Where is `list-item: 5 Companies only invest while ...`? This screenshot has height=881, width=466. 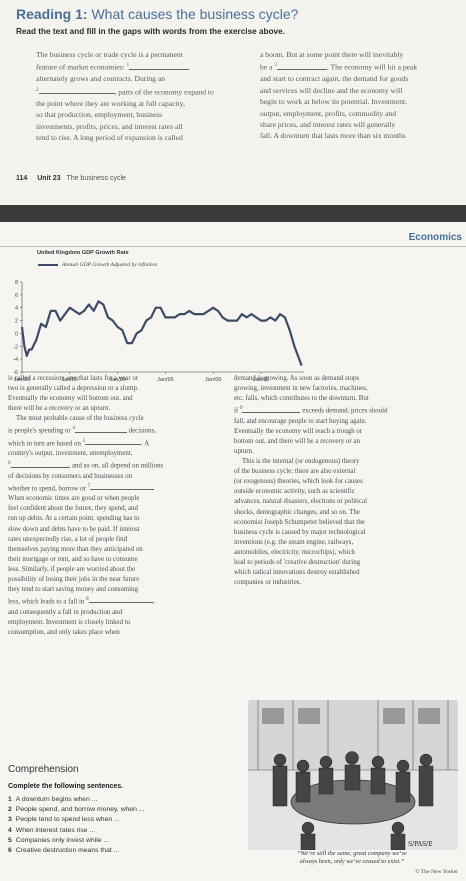 list-item: 5 Companies only invest while ... is located at coordinates (59, 840).